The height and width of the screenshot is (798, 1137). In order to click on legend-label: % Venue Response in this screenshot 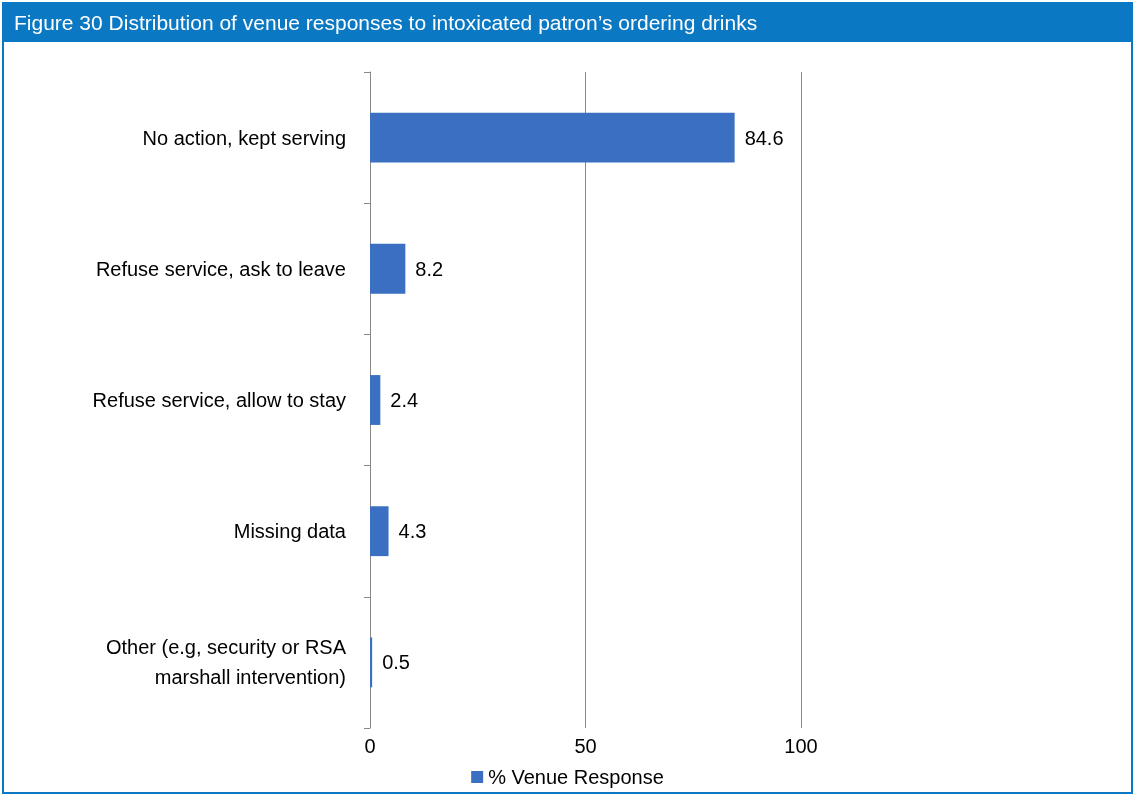, I will do `click(576, 777)`.